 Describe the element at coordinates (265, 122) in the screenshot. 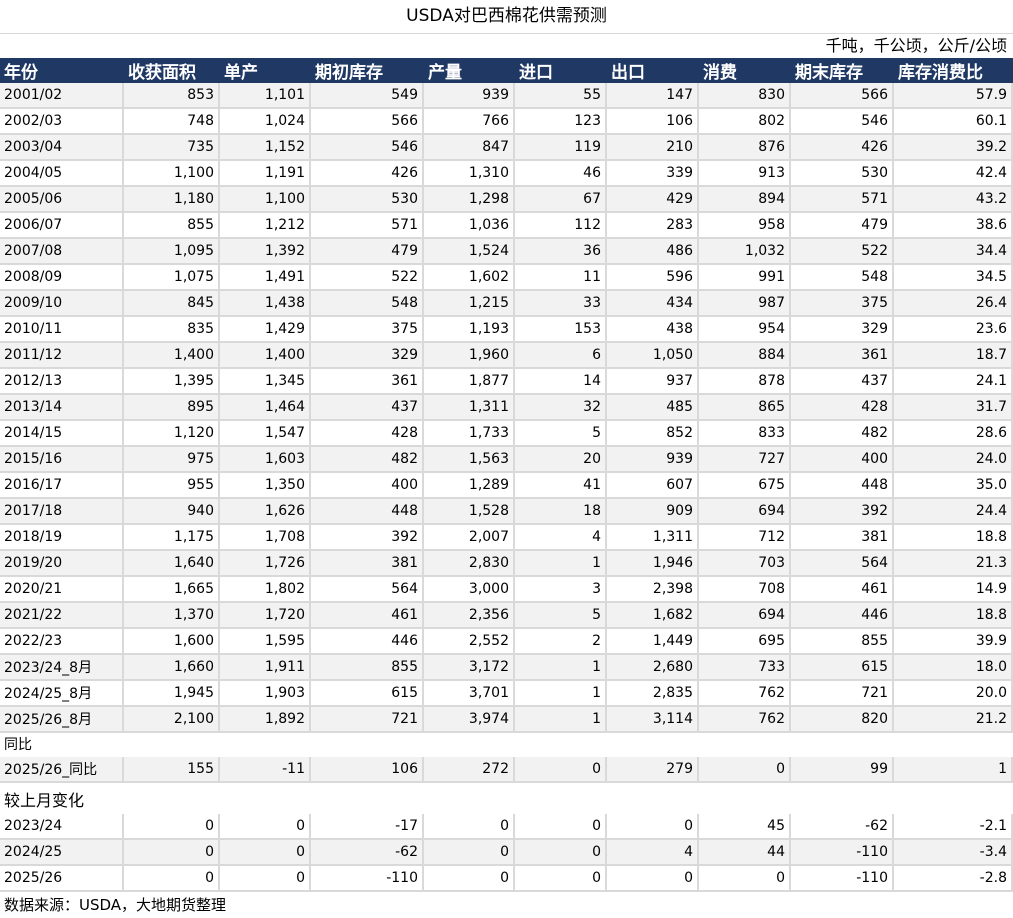

I see `value-cell: 1,024` at that location.